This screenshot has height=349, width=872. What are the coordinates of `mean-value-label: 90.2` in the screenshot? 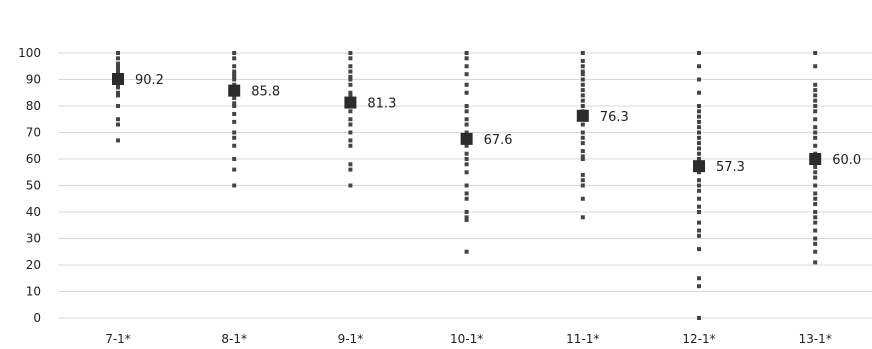 It's located at (149, 80).